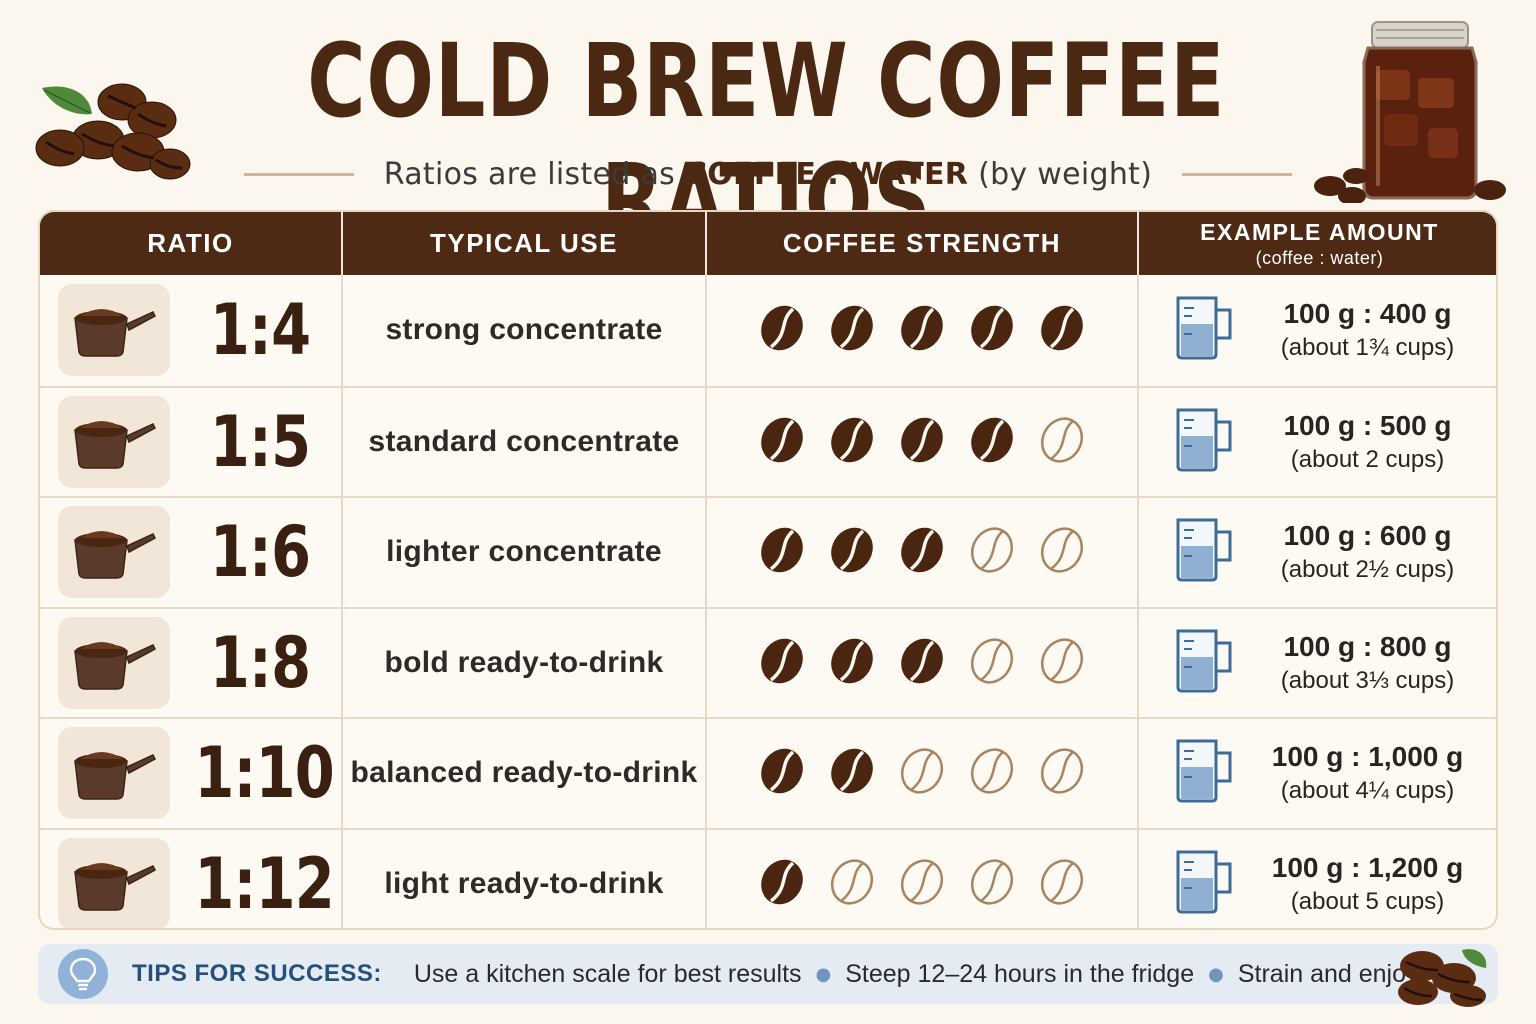 The height and width of the screenshot is (1024, 1536). I want to click on amount-weight: 100 g : 400 g, so click(1367, 314).